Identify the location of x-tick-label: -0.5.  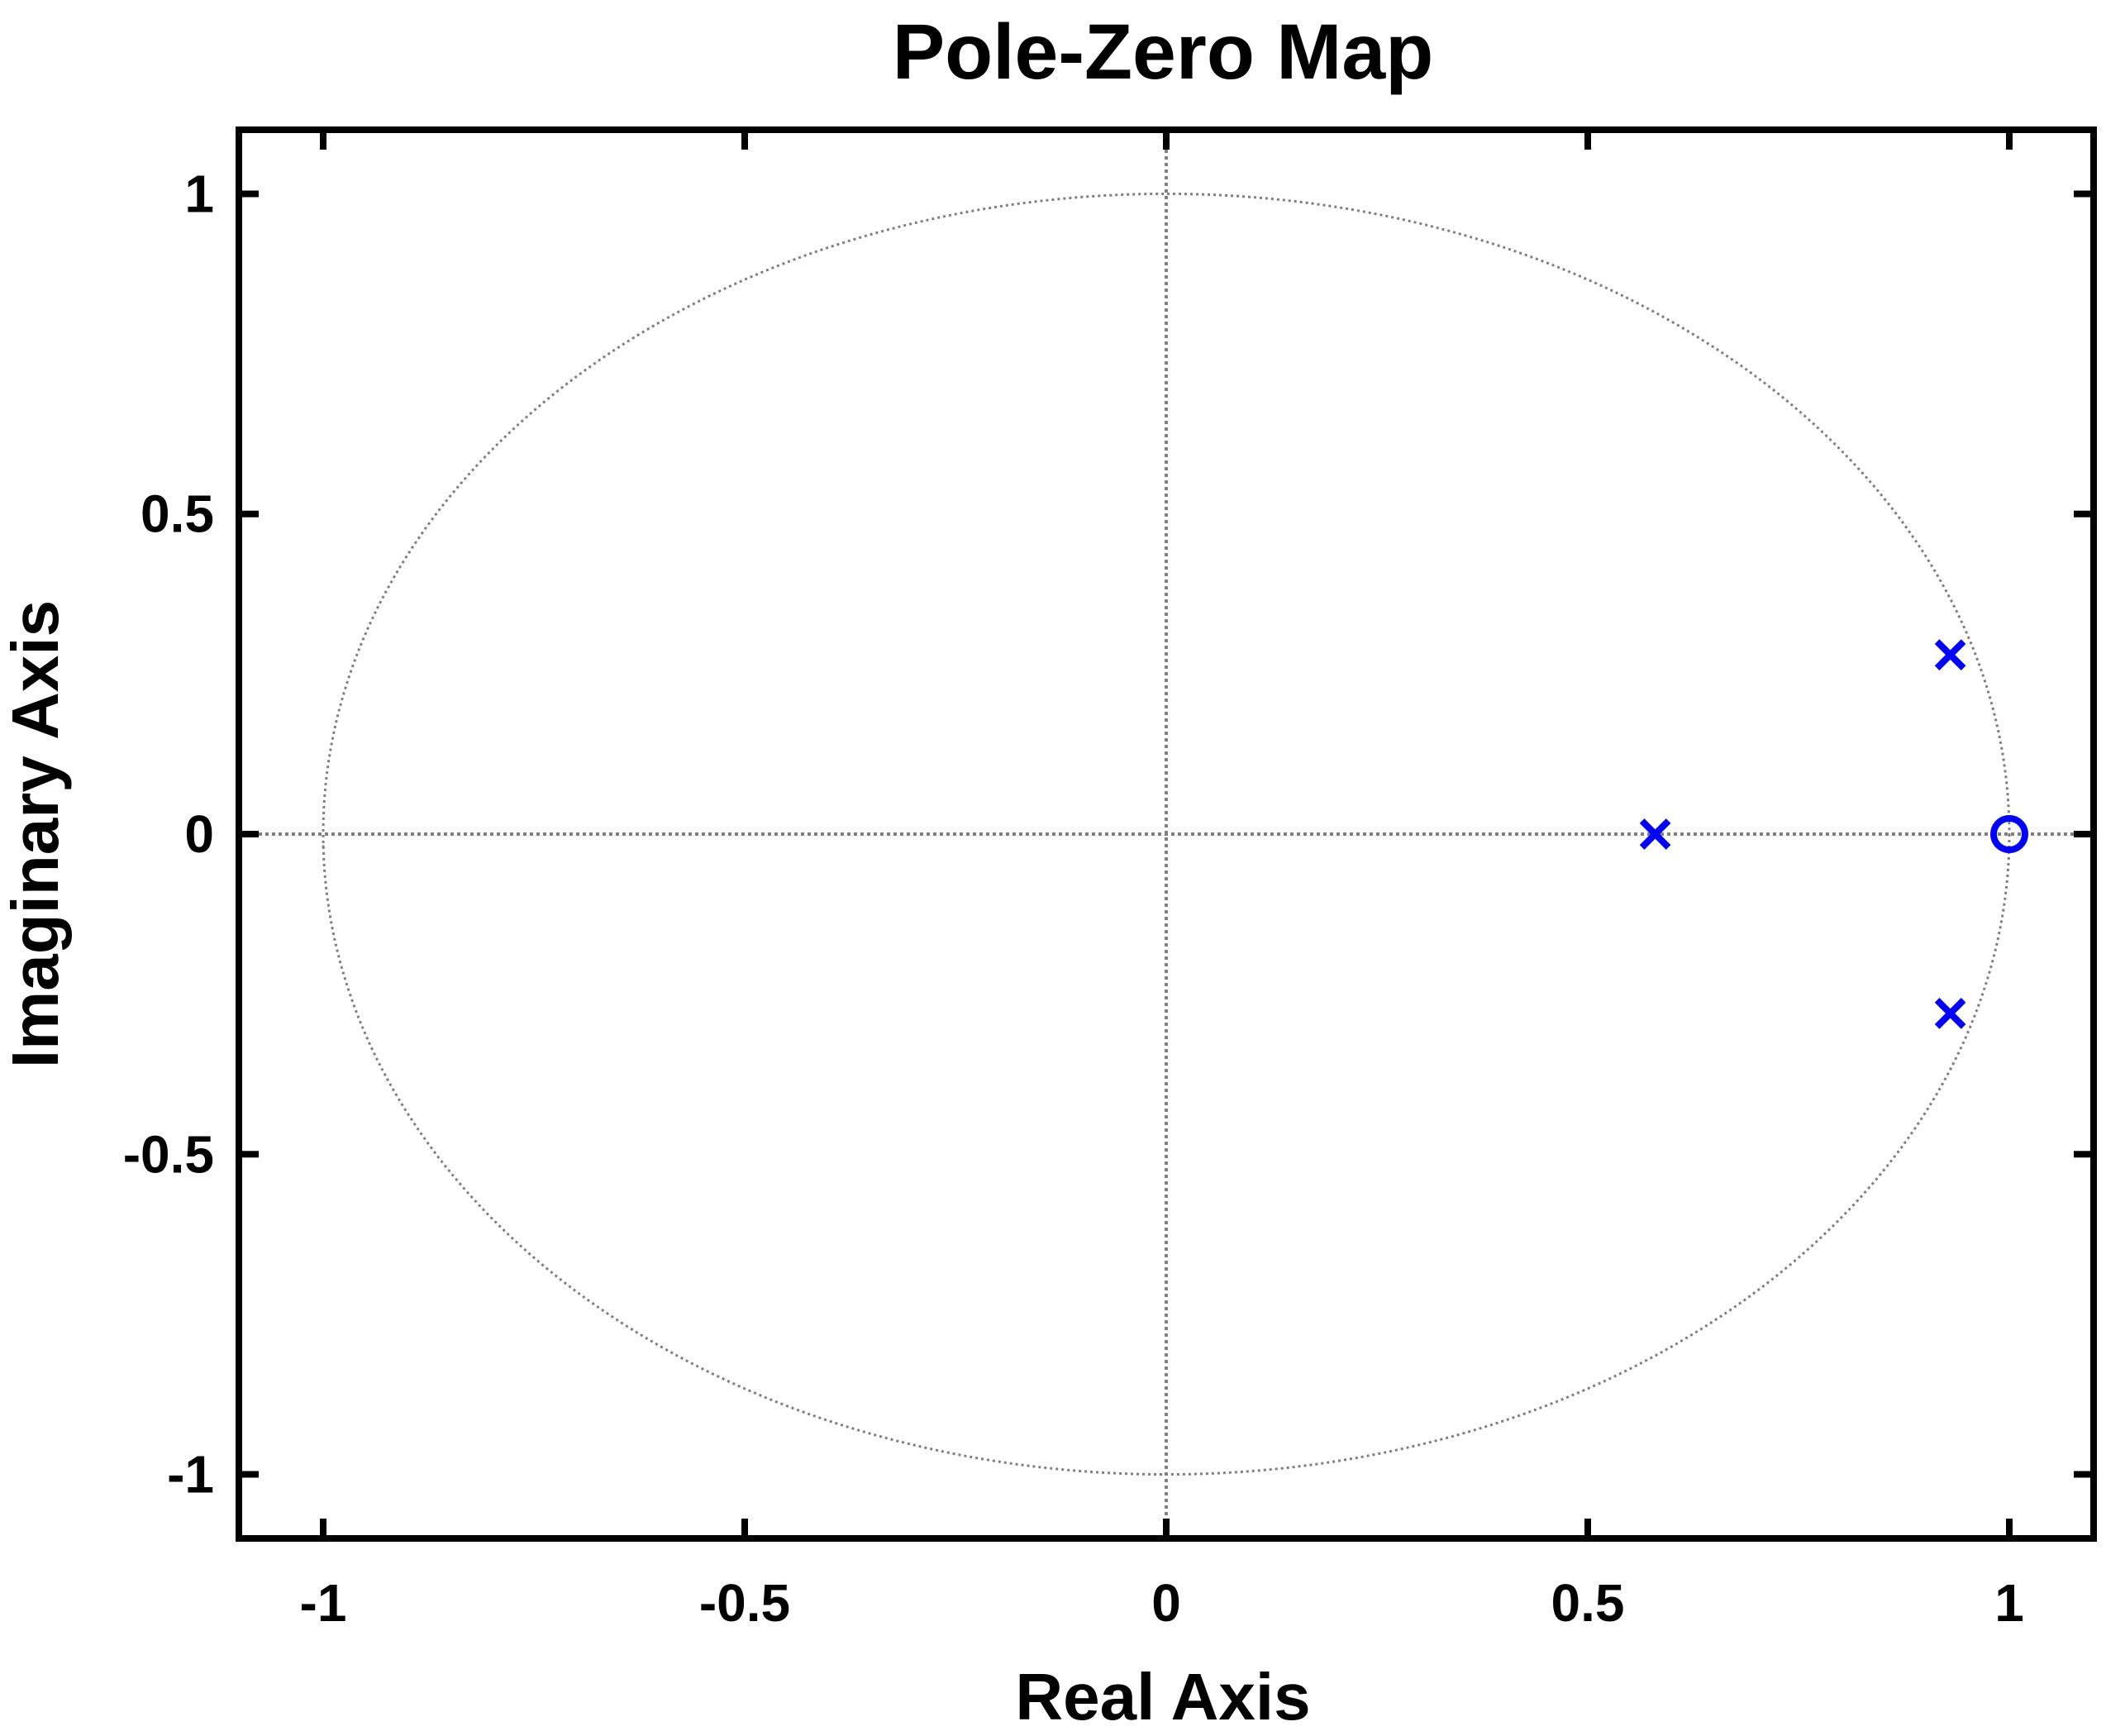
(744, 1603).